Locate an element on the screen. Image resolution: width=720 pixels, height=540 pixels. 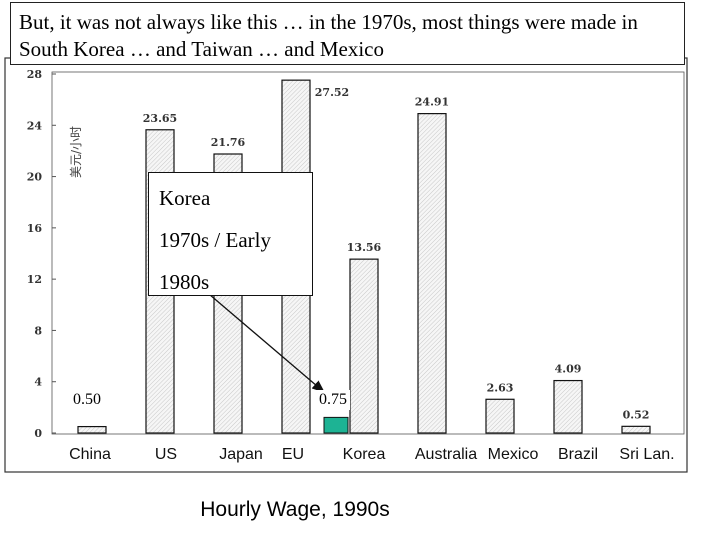
x-tick-label: US is located at coordinates (166, 454).